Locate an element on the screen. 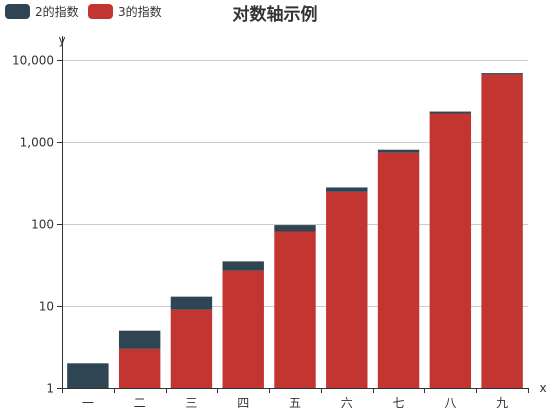  x-tick-label: 八 is located at coordinates (450, 403).